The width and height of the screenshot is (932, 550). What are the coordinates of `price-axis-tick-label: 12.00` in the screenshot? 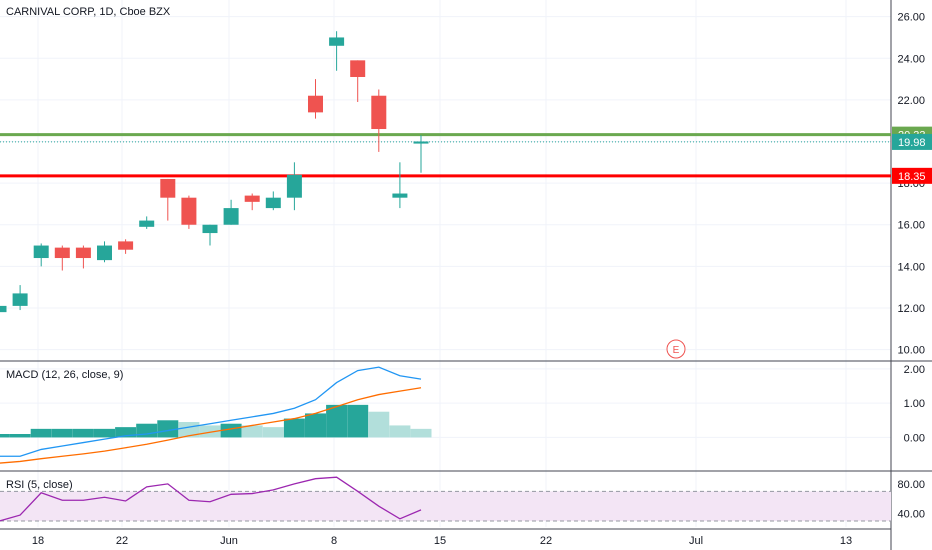 It's located at (911, 309).